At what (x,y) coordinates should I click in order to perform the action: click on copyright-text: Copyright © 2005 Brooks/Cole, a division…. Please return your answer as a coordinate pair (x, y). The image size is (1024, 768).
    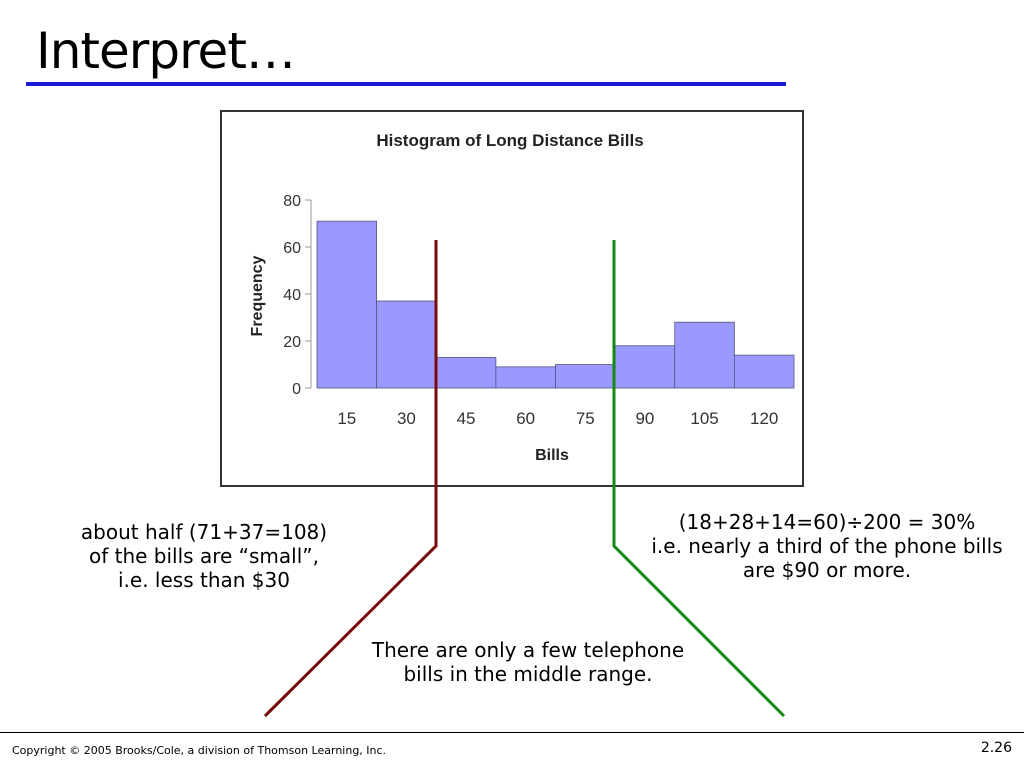
    Looking at the image, I should click on (199, 750).